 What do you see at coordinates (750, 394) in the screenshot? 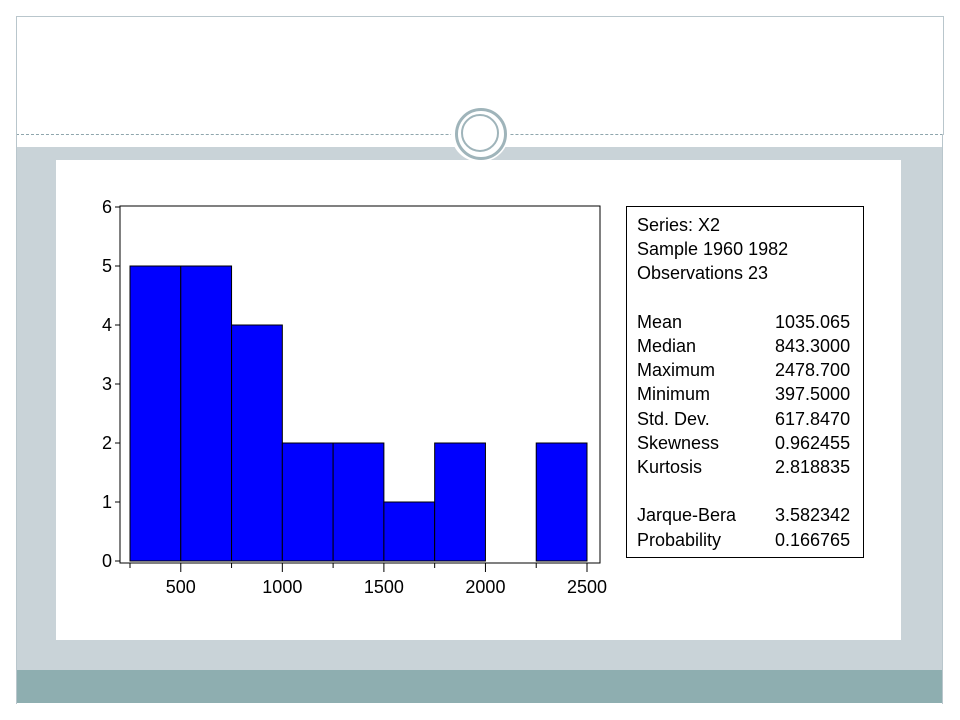
I see `stat-row-minimum: Minimum 397.5000` at bounding box center [750, 394].